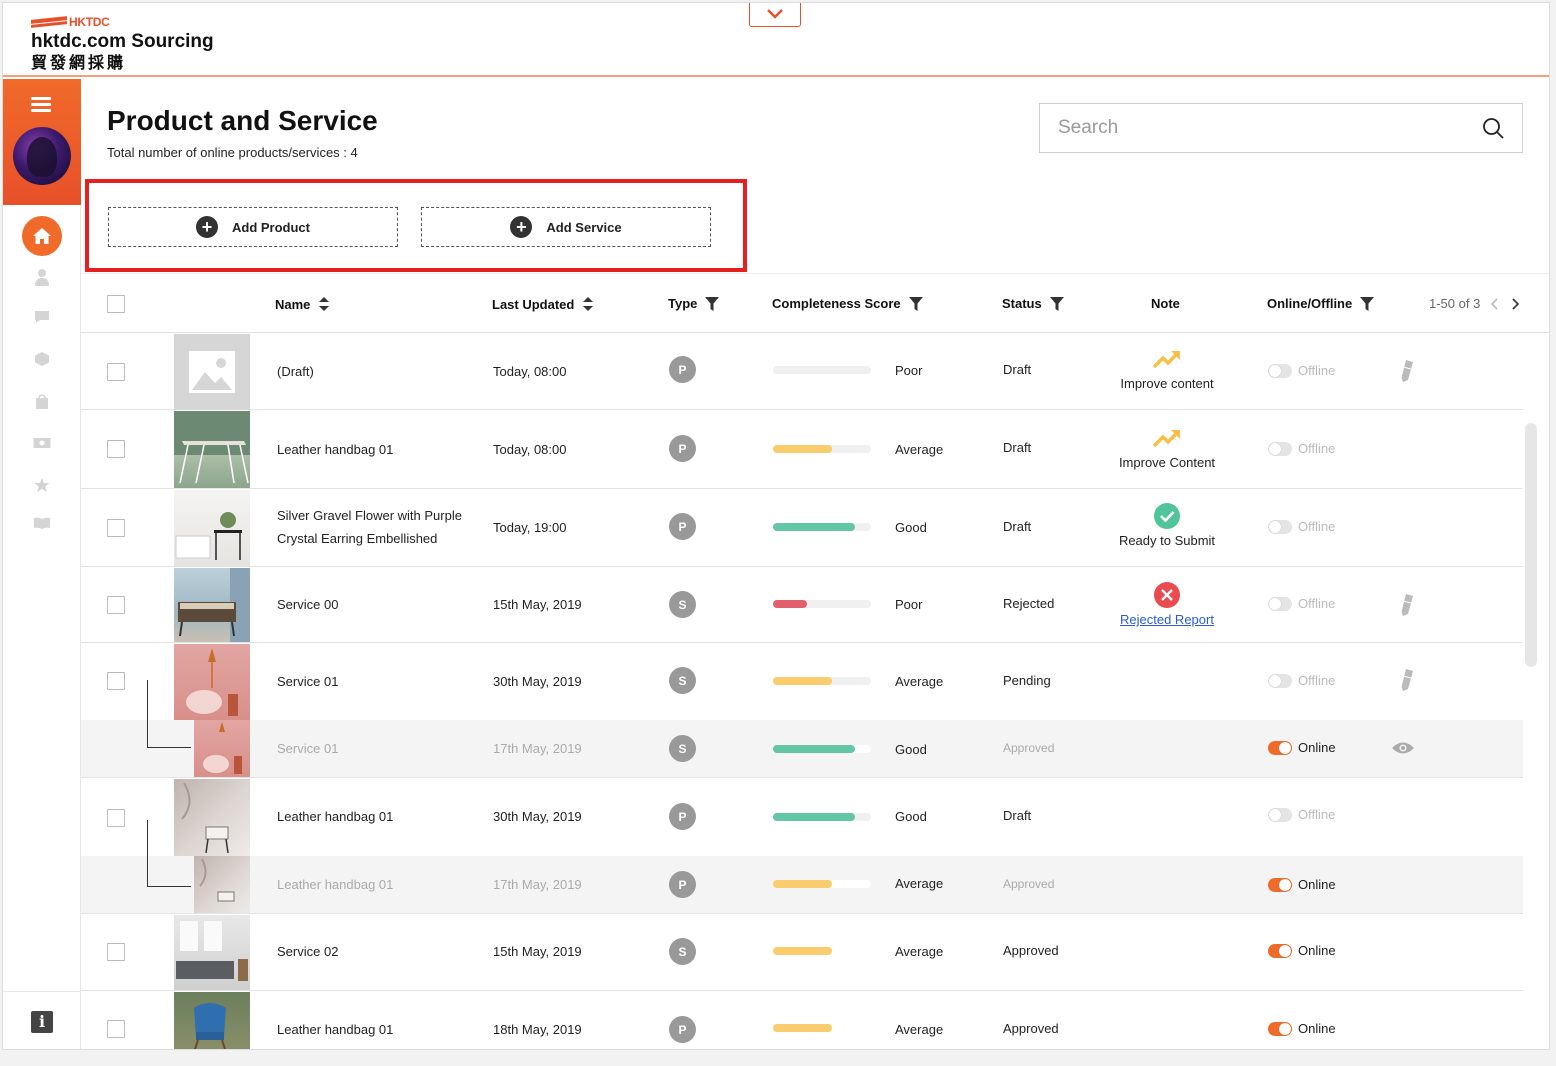  I want to click on product-name: (Draft), so click(295, 371).